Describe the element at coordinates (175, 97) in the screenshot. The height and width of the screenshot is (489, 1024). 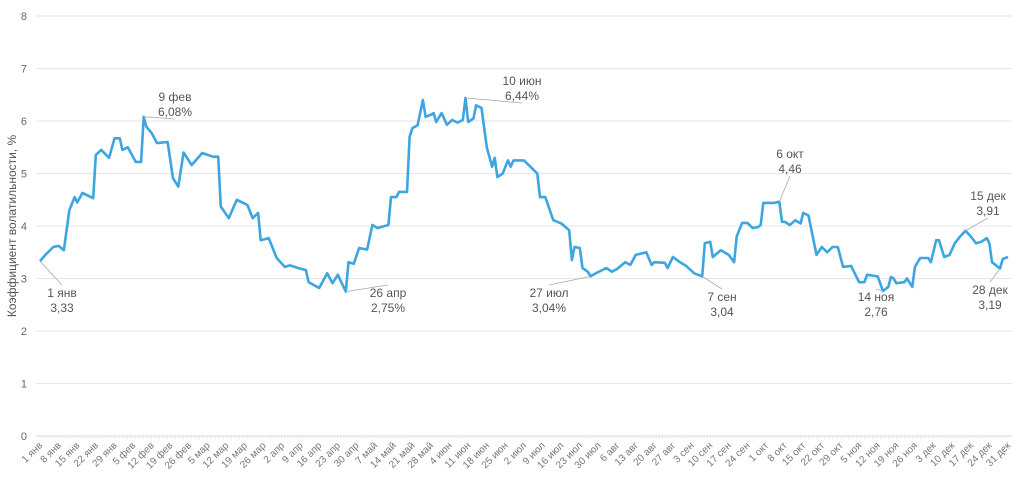
I see `annotation-date: 9 фев` at that location.